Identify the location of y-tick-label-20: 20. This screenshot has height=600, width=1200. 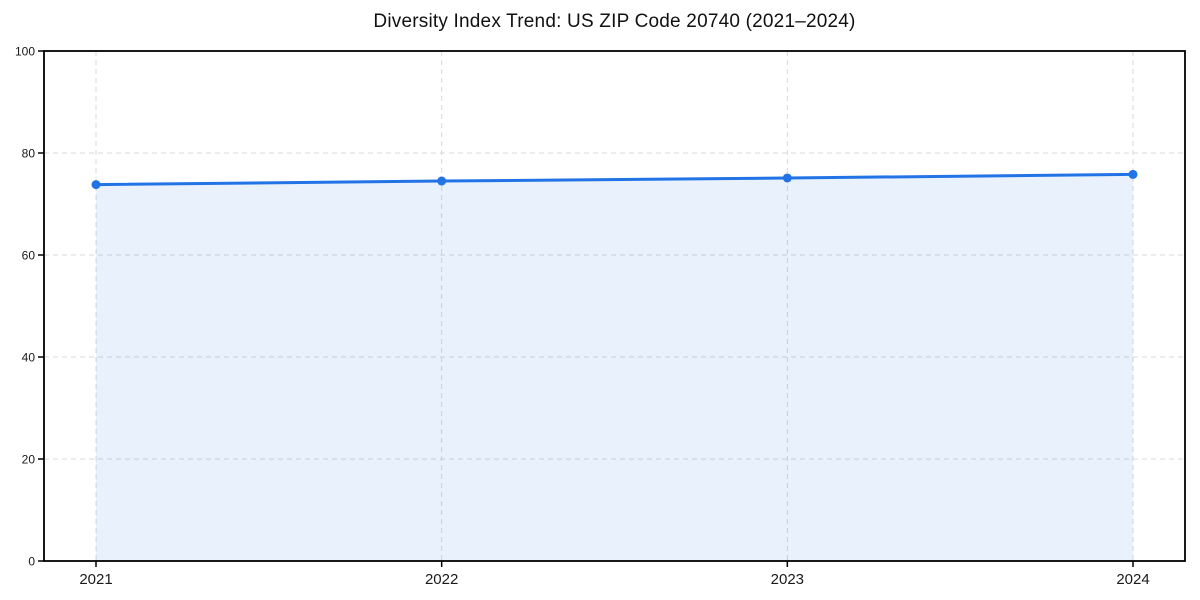
(29, 460).